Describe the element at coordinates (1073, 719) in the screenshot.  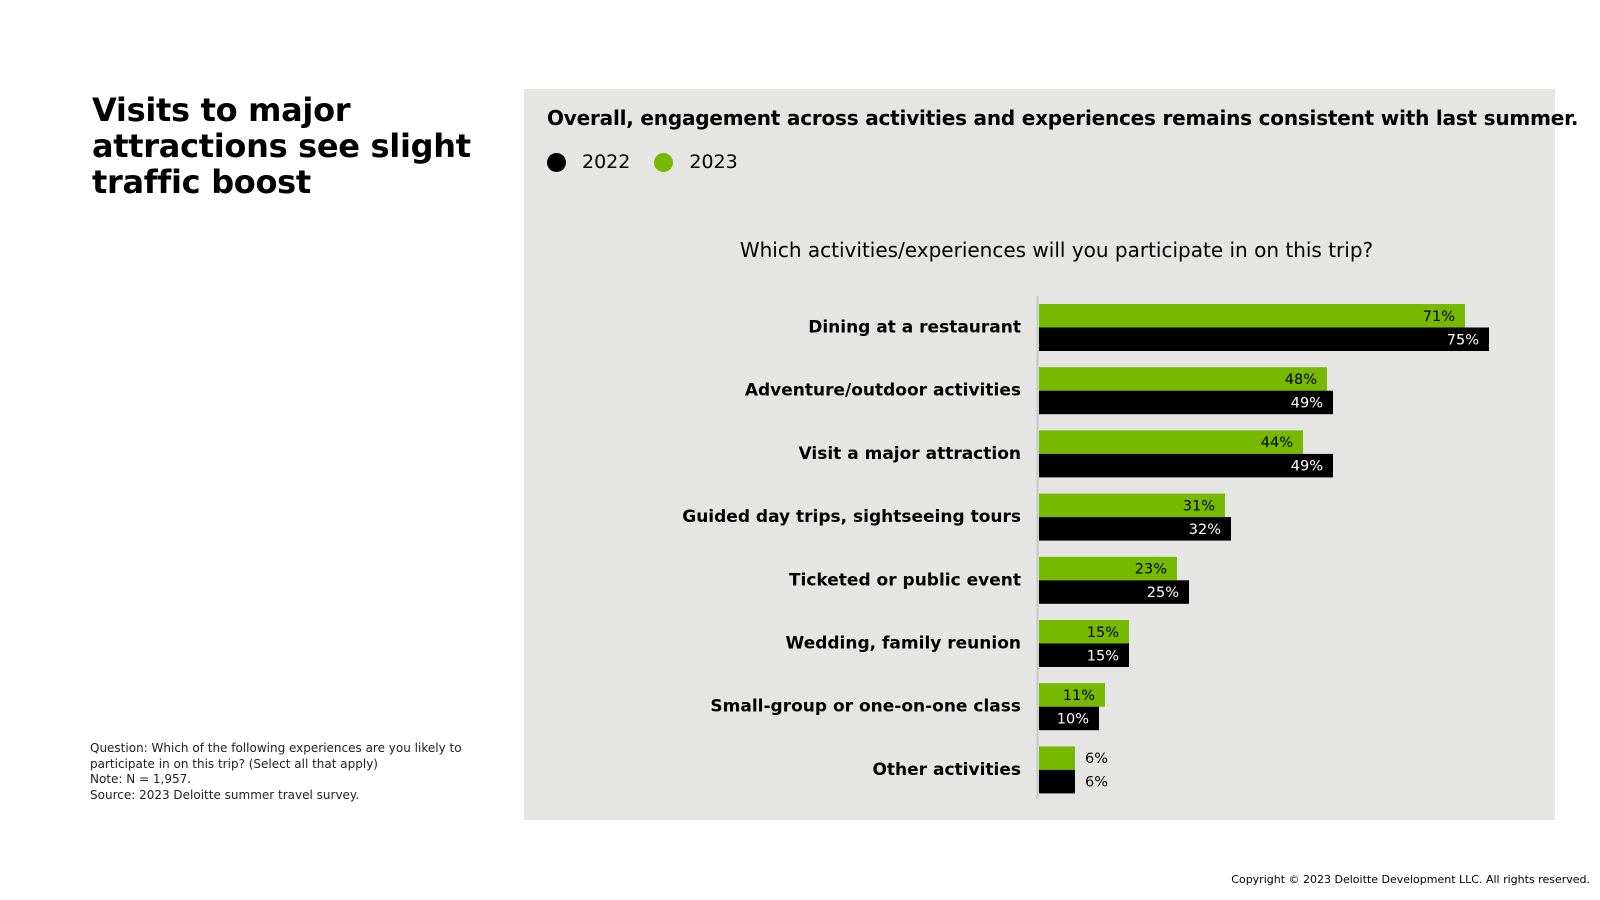
I see `data-label-2022: 10%` at that location.